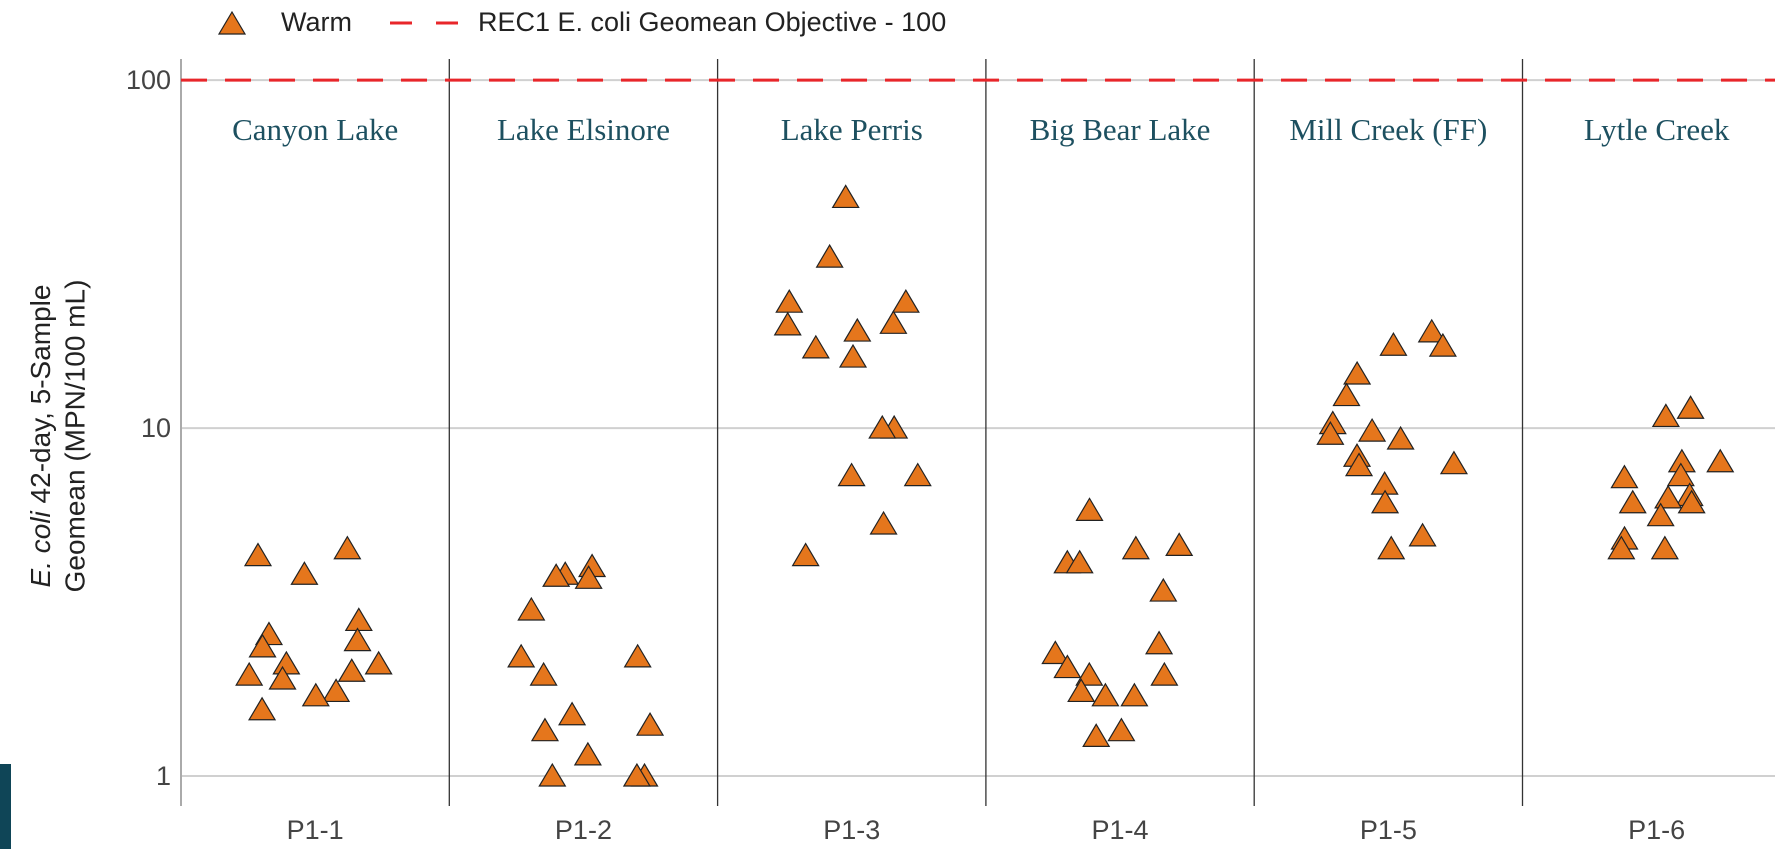 The image size is (1775, 849). What do you see at coordinates (852, 129) in the screenshot?
I see `panel-label: Lake Perris` at bounding box center [852, 129].